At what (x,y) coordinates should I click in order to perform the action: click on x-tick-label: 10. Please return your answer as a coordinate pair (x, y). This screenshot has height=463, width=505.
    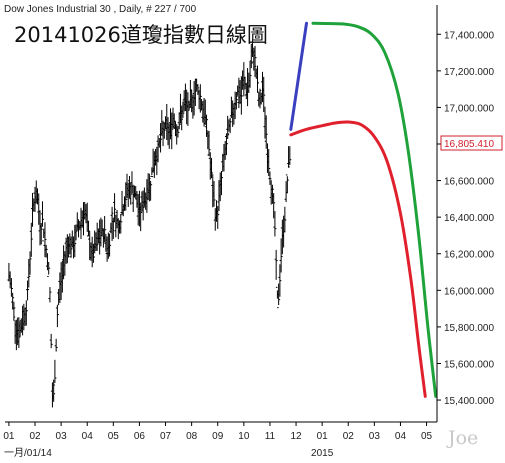
    Looking at the image, I should click on (244, 436).